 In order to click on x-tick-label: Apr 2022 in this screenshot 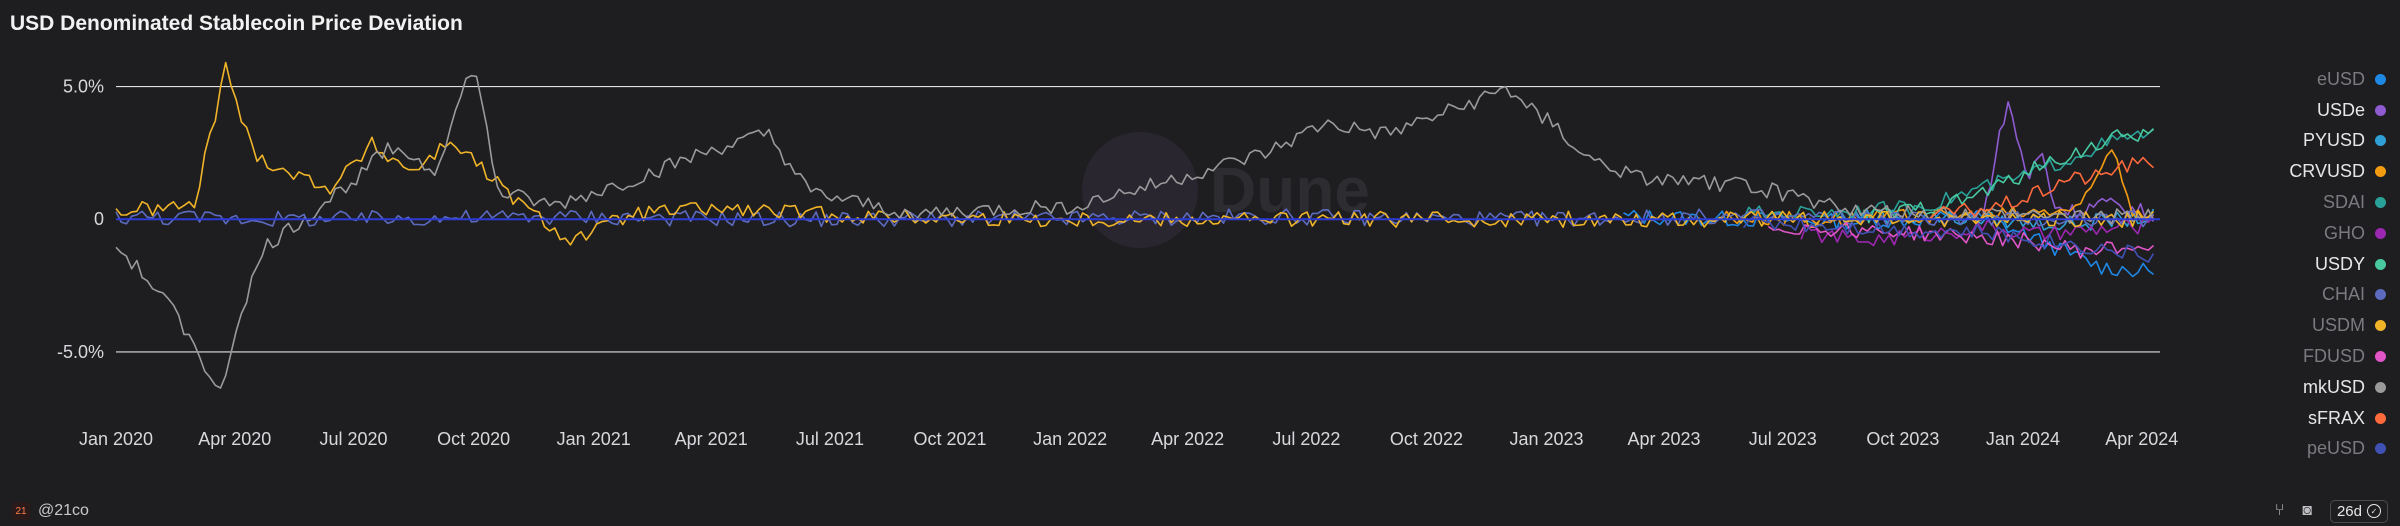, I will do `click(1187, 439)`.